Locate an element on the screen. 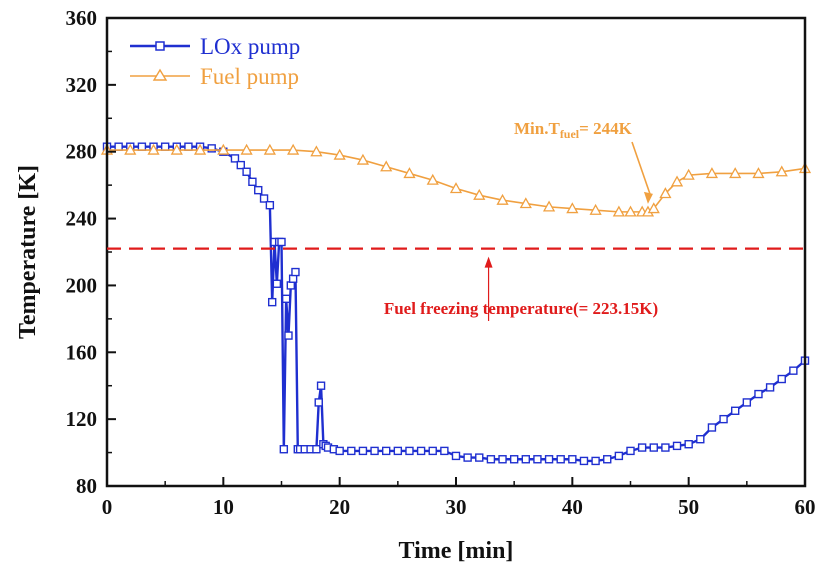 This screenshot has width=822, height=569. min-temperature-annotation: Min.Tfuel= 244K is located at coordinates (583, 161).